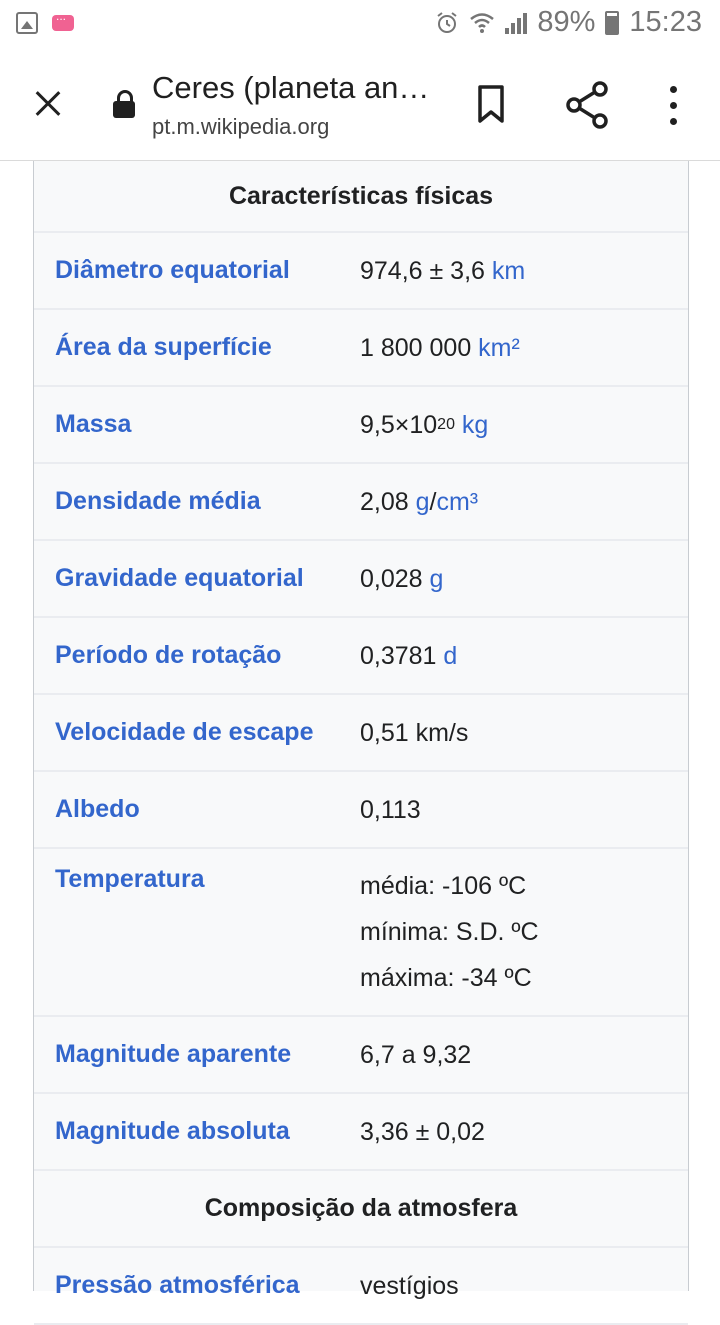 This screenshot has height=1325, width=720. I want to click on app-notification-icon, so click(63, 20).